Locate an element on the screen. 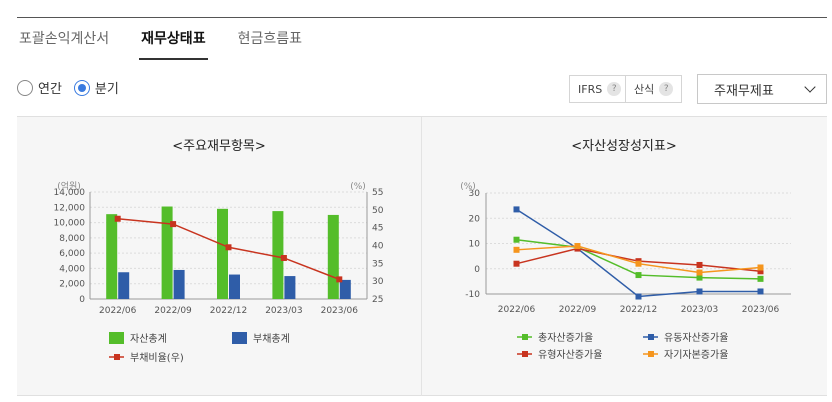  y-tick-label: 20 is located at coordinates (475, 219).